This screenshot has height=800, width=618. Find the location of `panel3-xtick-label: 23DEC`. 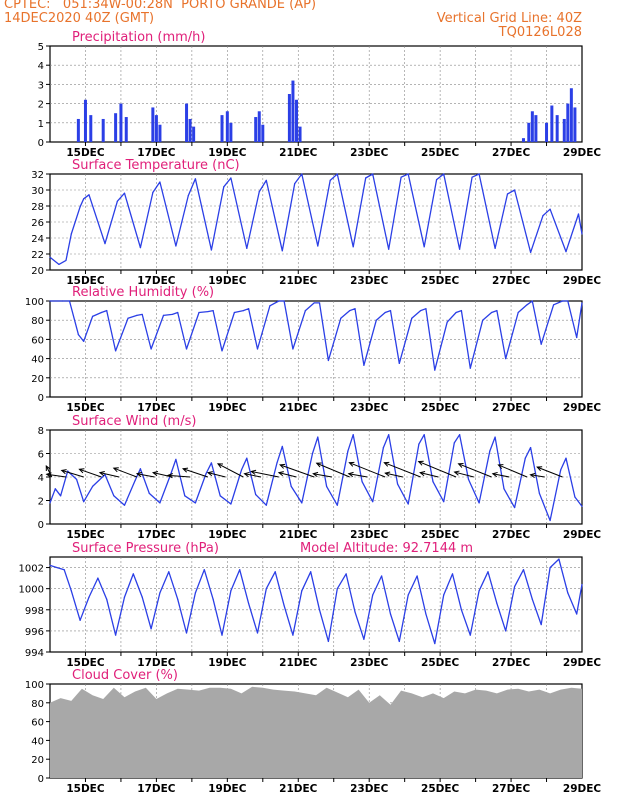

panel3-xtick-label: 23DEC is located at coordinates (369, 408).